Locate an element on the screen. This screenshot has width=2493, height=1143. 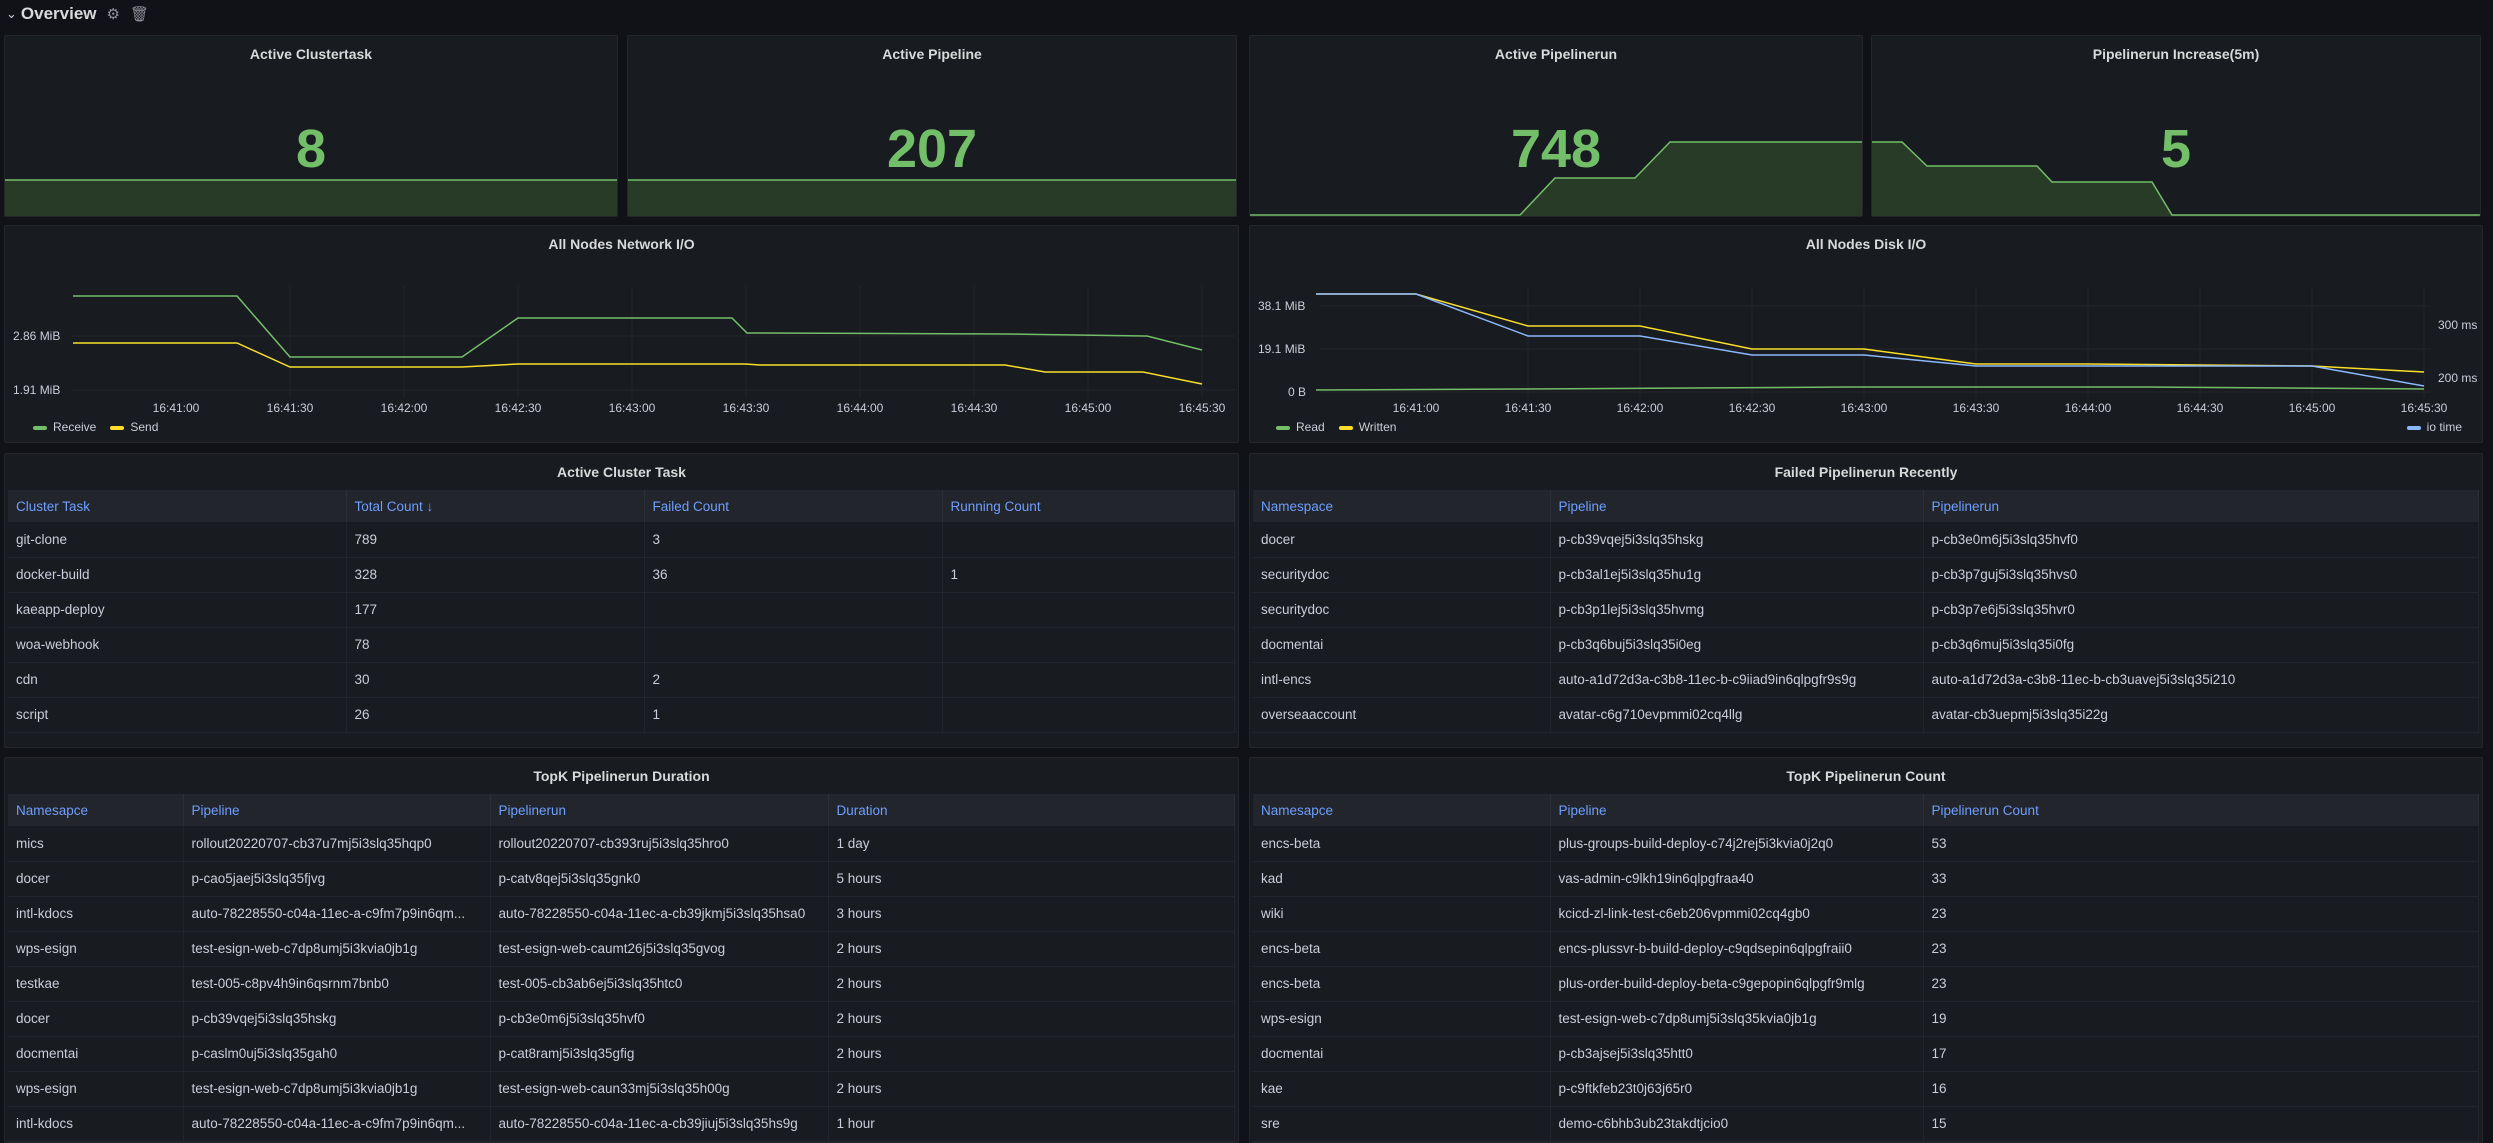
table-cell: 23 is located at coordinates (2201, 949).